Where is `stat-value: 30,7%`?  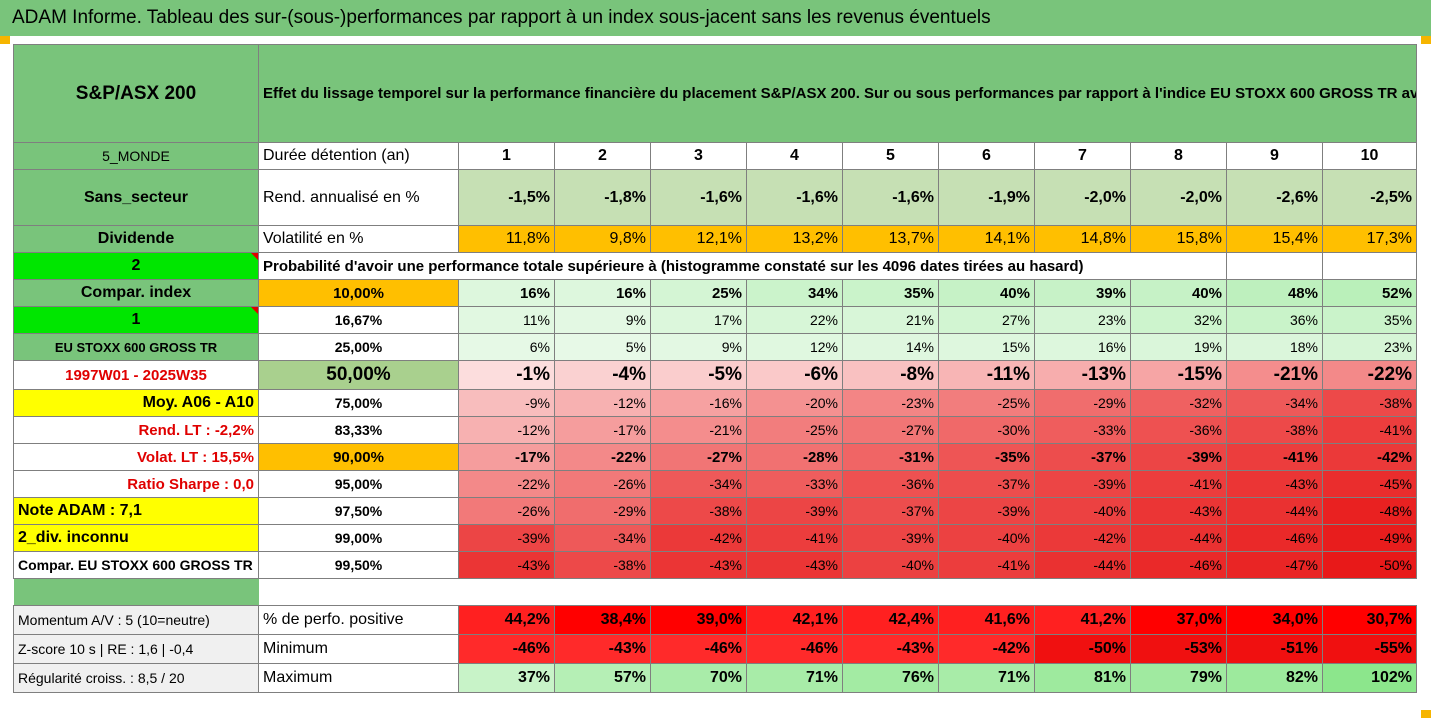
stat-value: 30,7% is located at coordinates (1369, 620).